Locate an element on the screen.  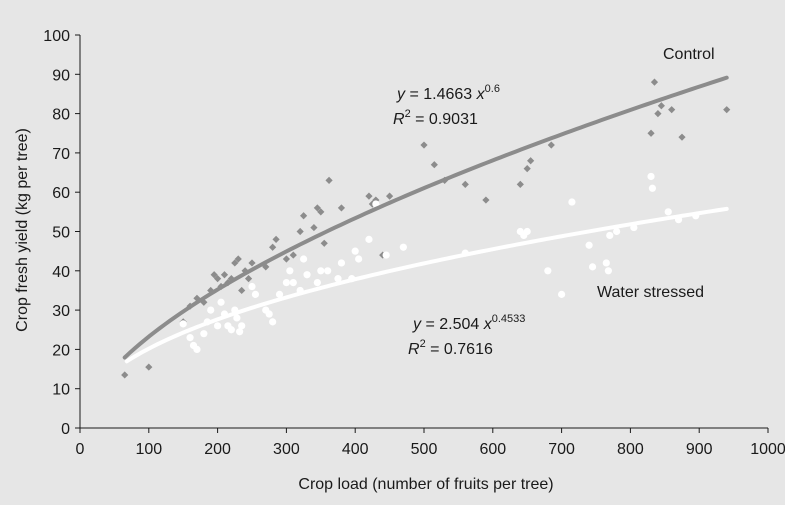
water-stressed-equation: y = 2.504 x0.4533 is located at coordinates (468, 323).